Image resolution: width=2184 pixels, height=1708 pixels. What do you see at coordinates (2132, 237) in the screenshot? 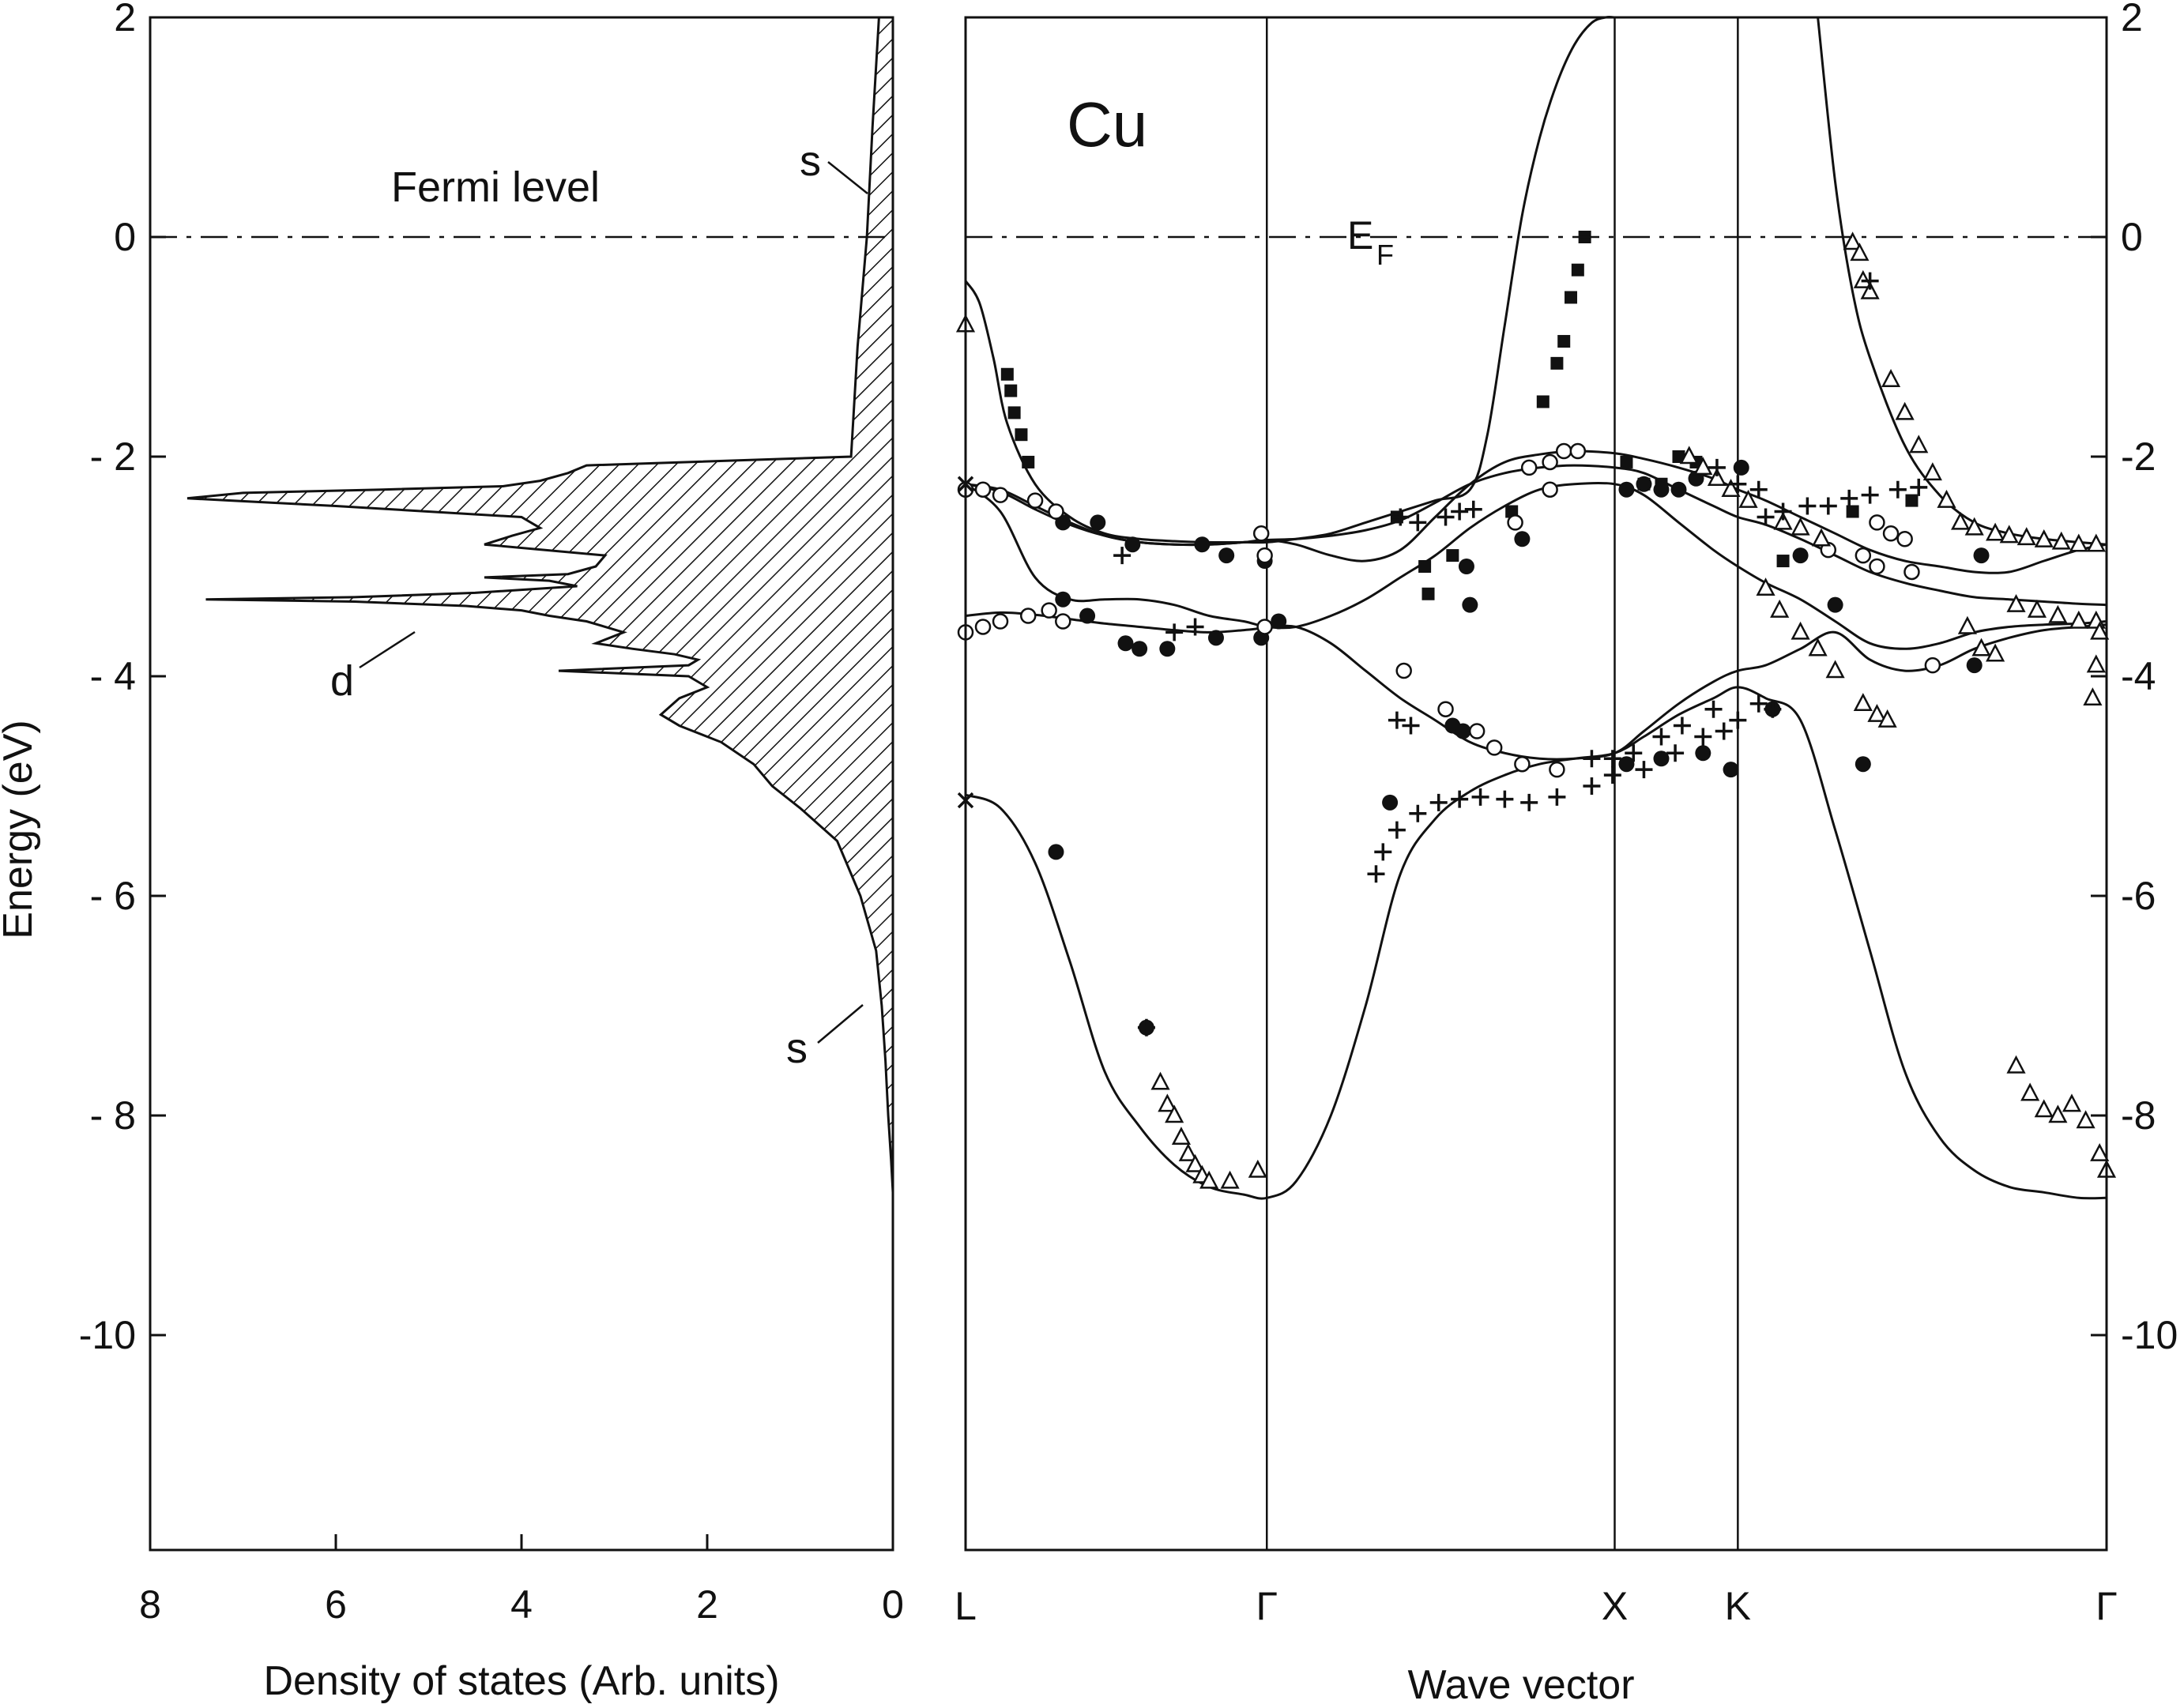
I see `band-y-tick-label: 0` at bounding box center [2132, 237].